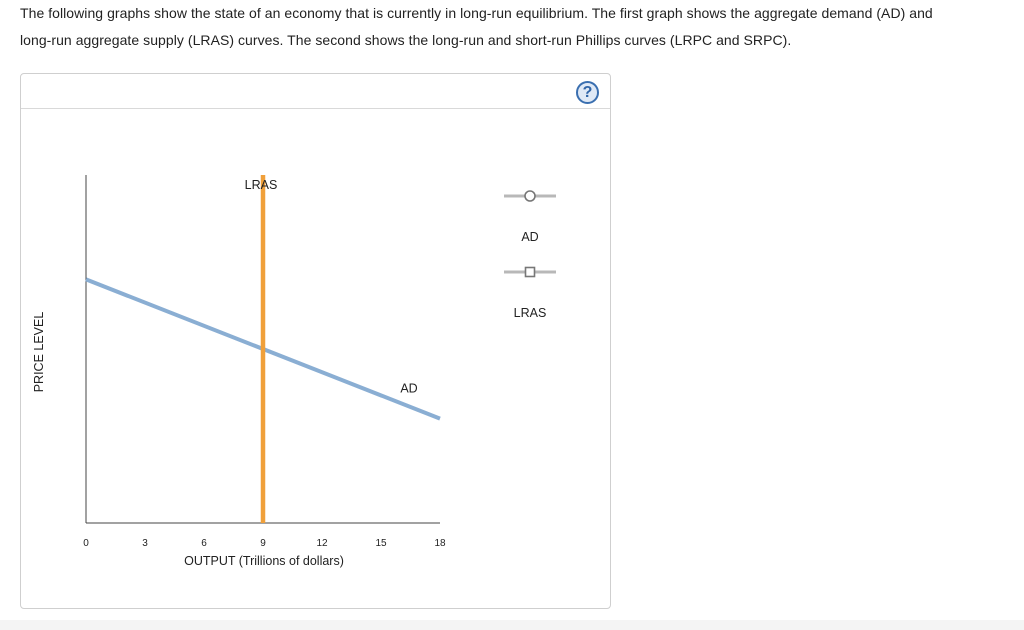 Image resolution: width=1024 pixels, height=630 pixels. What do you see at coordinates (322, 543) in the screenshot?
I see `x-tick-label-12: 12` at bounding box center [322, 543].